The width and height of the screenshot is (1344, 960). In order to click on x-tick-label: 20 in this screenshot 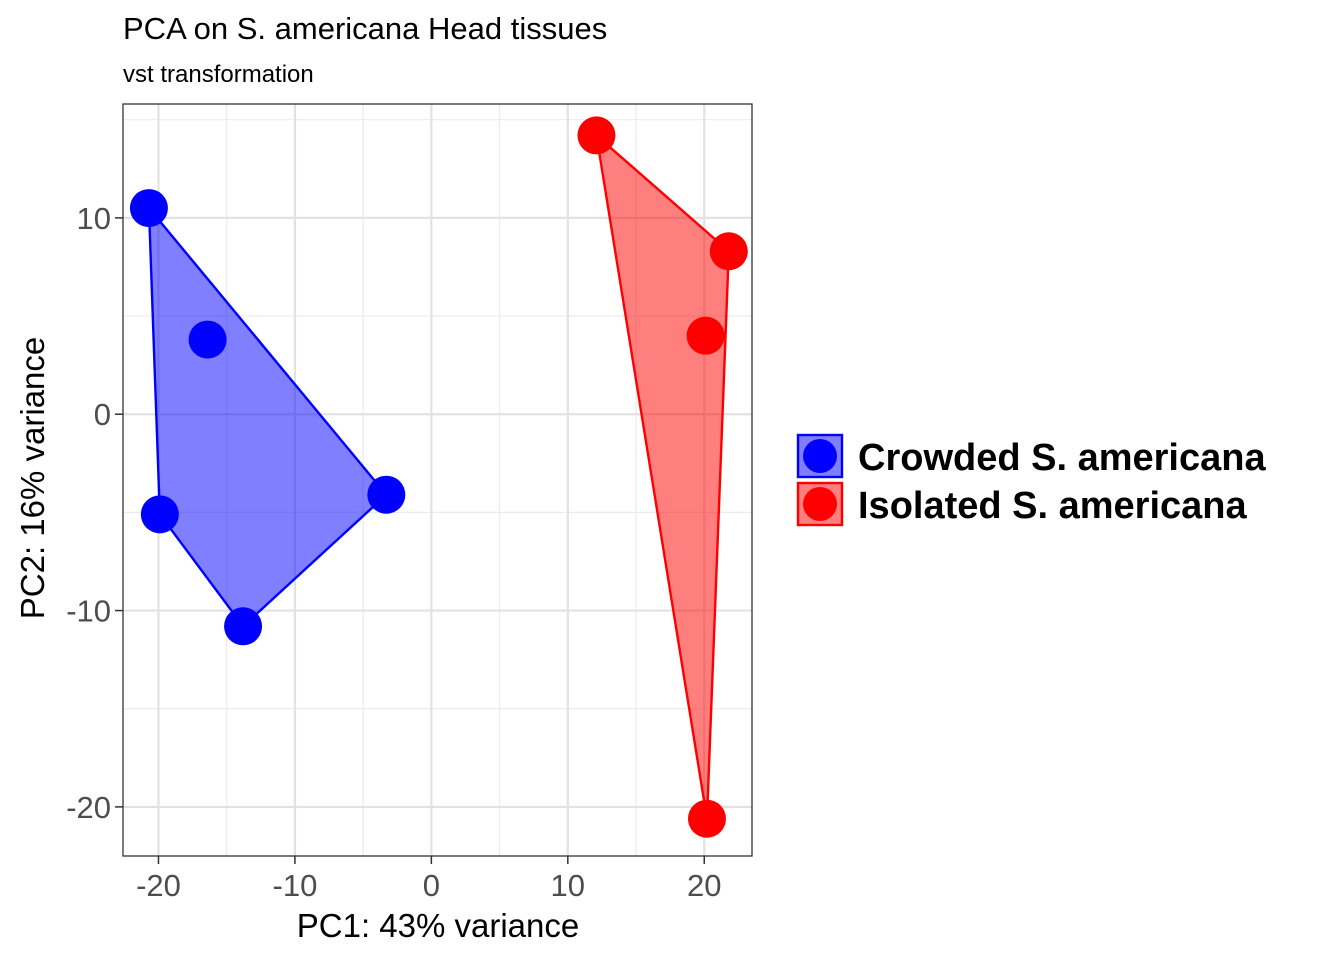, I will do `click(704, 885)`.